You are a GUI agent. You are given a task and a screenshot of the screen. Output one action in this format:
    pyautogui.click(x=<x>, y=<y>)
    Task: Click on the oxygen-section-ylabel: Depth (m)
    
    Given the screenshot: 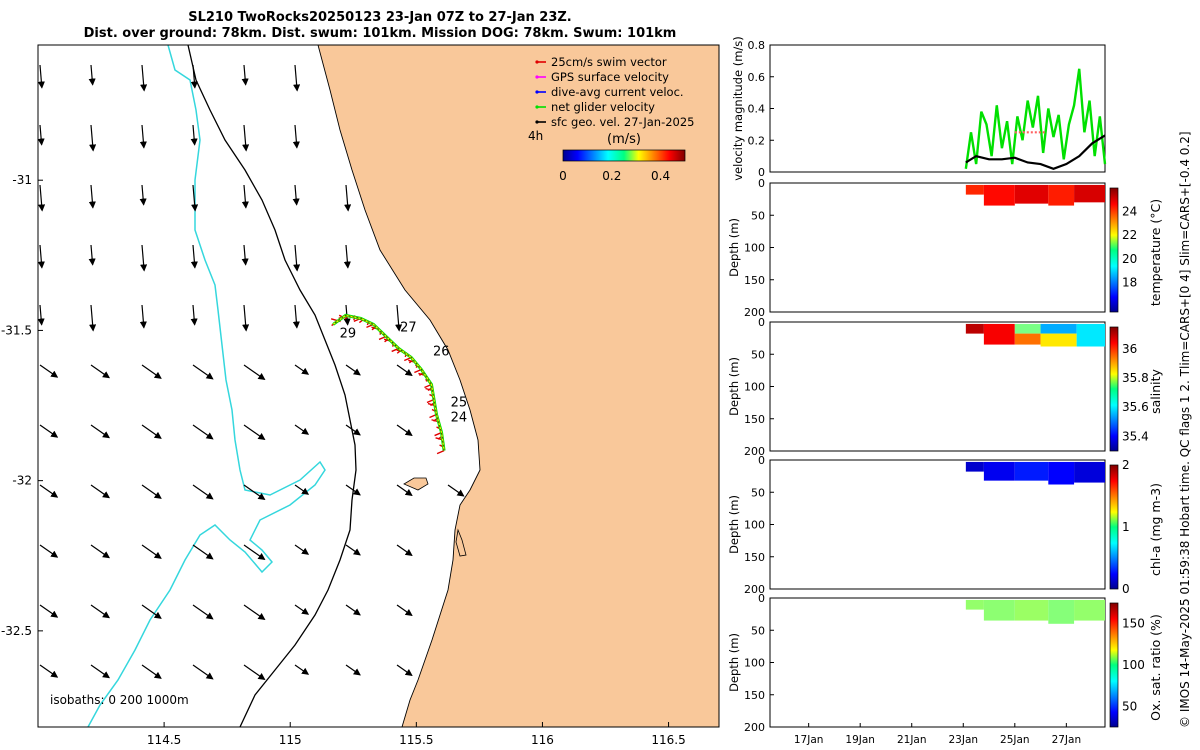 What is the action you would take?
    pyautogui.click(x=734, y=662)
    